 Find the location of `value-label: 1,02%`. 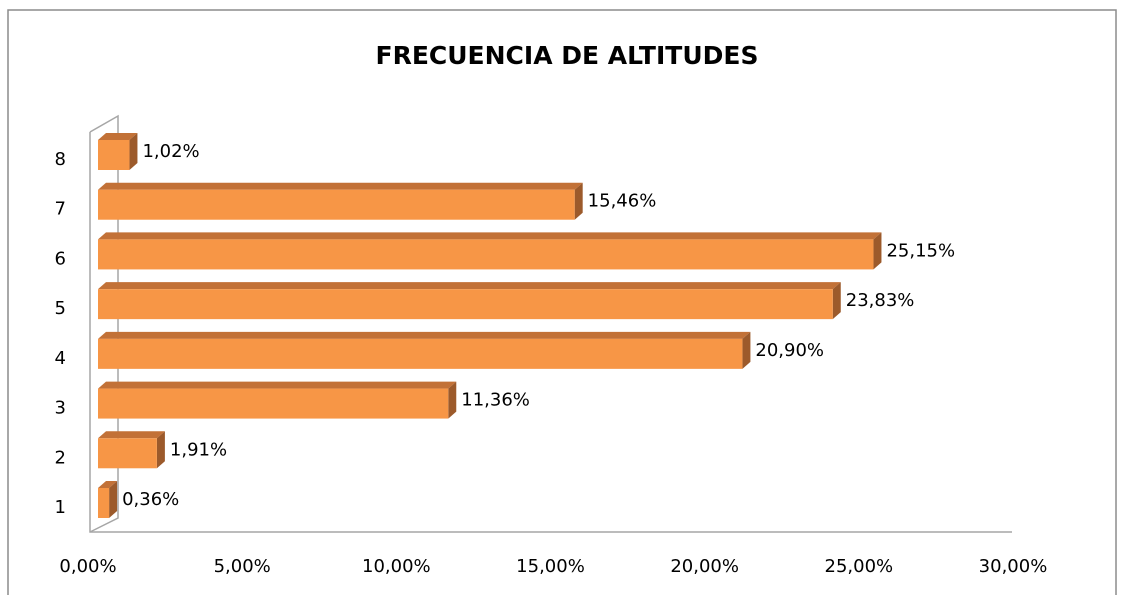

value-label: 1,02% is located at coordinates (170, 151).